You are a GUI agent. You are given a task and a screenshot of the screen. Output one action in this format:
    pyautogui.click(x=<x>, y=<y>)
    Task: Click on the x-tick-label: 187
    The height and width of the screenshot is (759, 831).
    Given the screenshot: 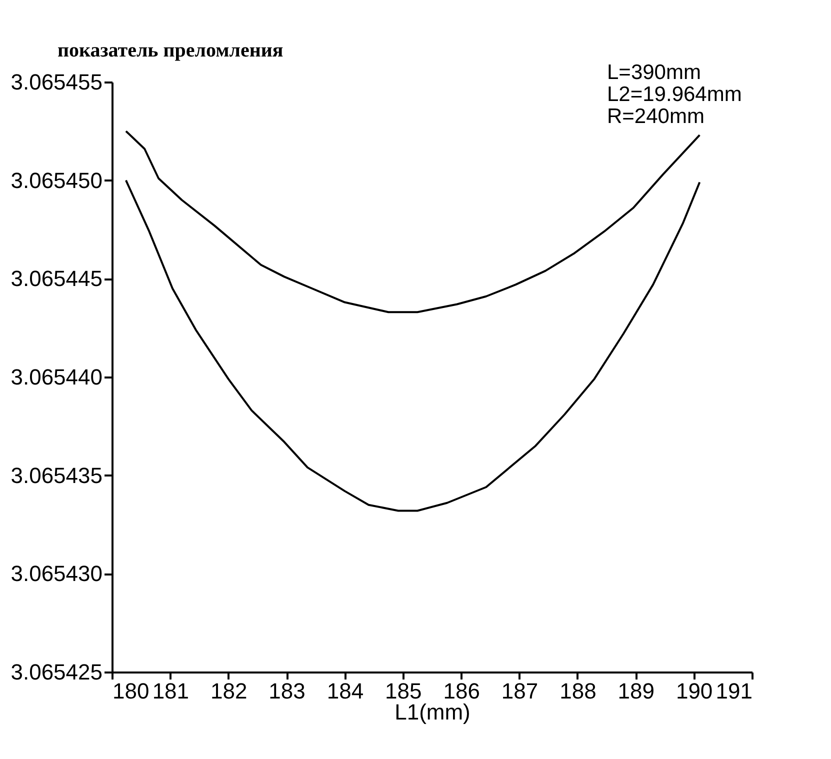 What is the action you would take?
    pyautogui.click(x=519, y=691)
    